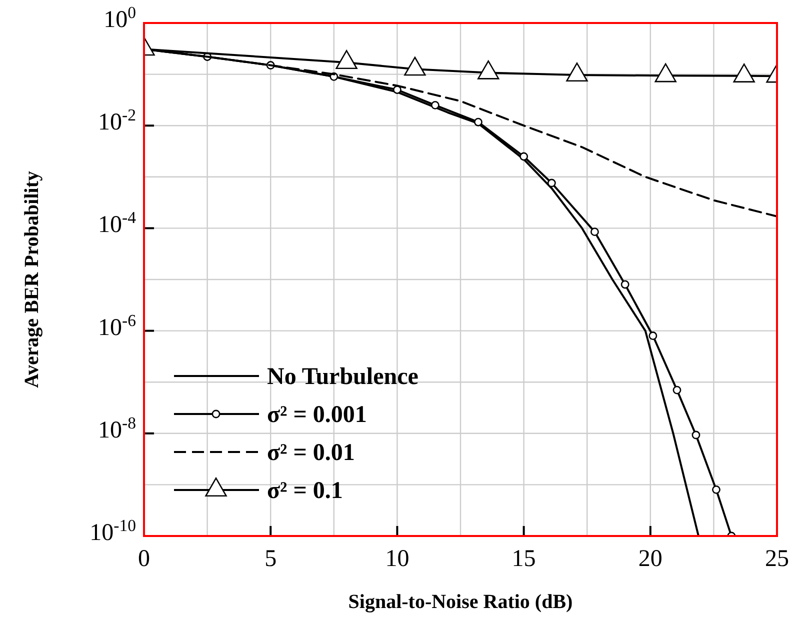 The width and height of the screenshot is (801, 623). I want to click on legend-label: σ² = 0.001, so click(317, 415).